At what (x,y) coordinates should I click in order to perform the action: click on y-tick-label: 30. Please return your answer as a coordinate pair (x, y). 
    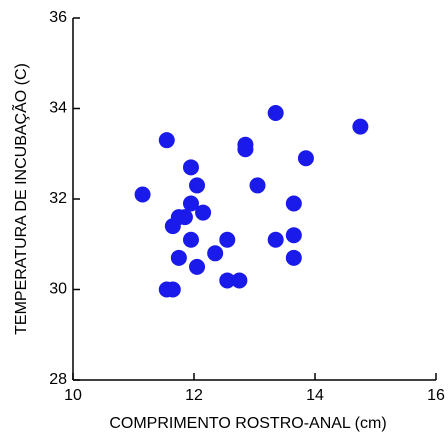
    Looking at the image, I should click on (58, 289).